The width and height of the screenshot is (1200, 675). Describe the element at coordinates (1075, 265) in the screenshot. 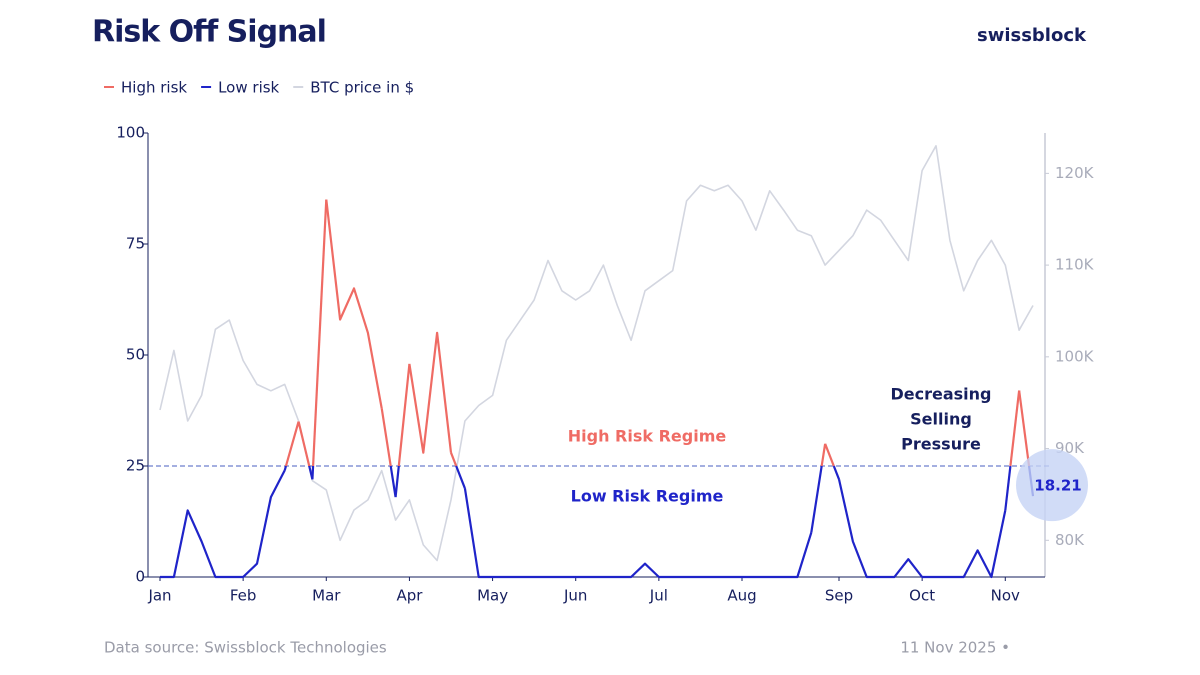

I see `y2-tick-label: 110K` at that location.